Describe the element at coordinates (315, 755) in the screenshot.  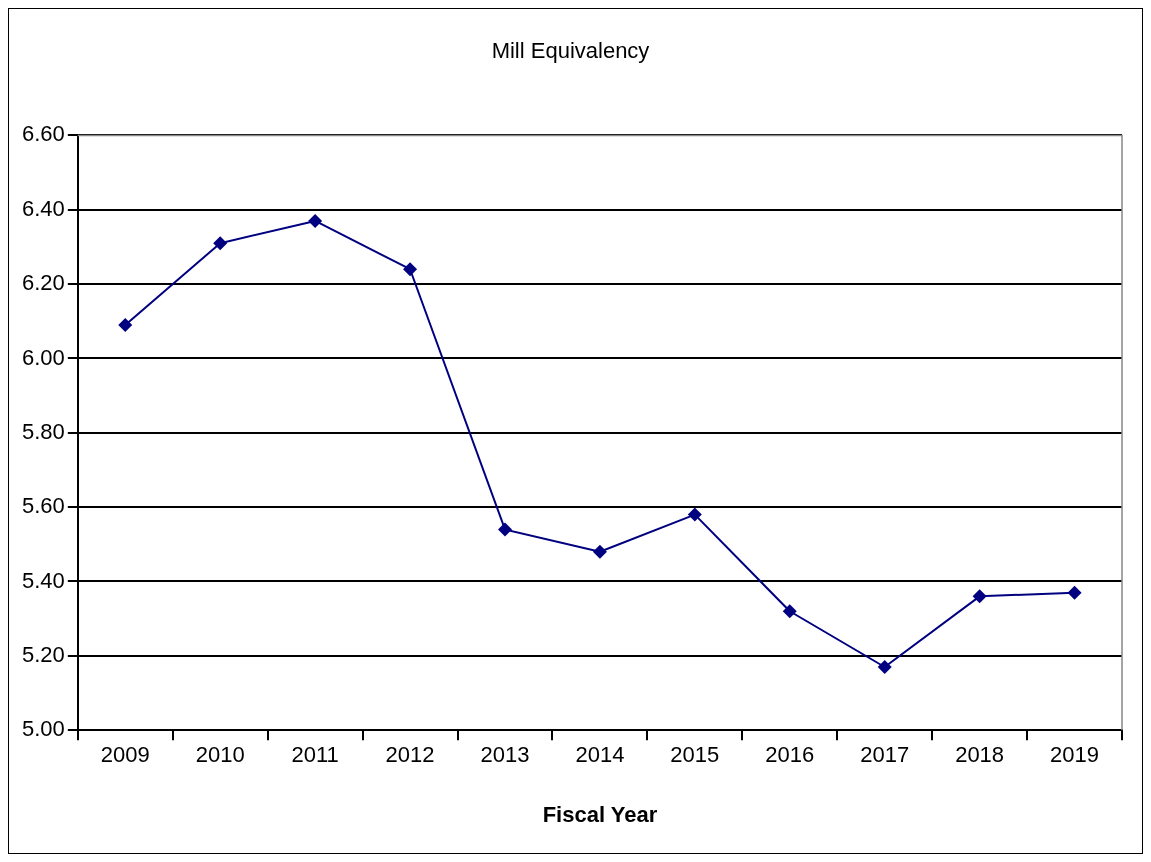
I see `x-tick-label: 2011` at that location.